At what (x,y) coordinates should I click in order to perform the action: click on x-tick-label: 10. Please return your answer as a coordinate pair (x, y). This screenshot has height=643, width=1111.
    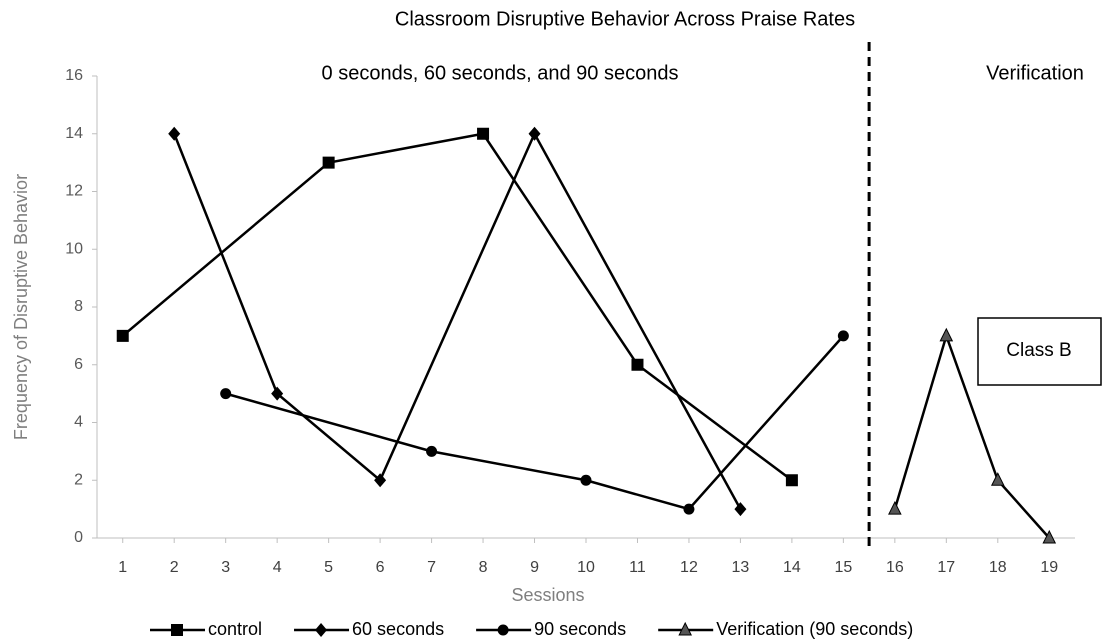
    Looking at the image, I should click on (586, 567).